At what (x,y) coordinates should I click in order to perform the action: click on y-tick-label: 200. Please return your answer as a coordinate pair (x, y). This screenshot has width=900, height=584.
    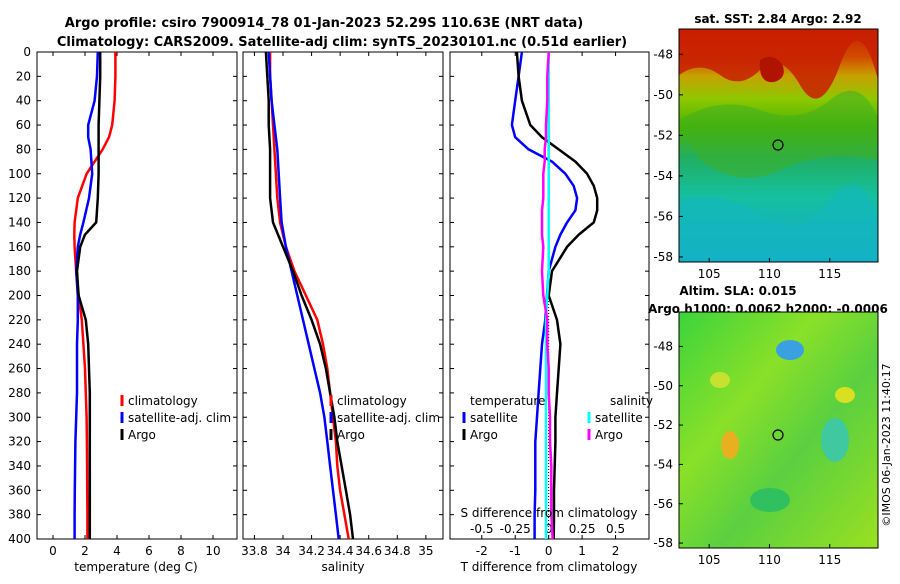
    Looking at the image, I should click on (19, 296).